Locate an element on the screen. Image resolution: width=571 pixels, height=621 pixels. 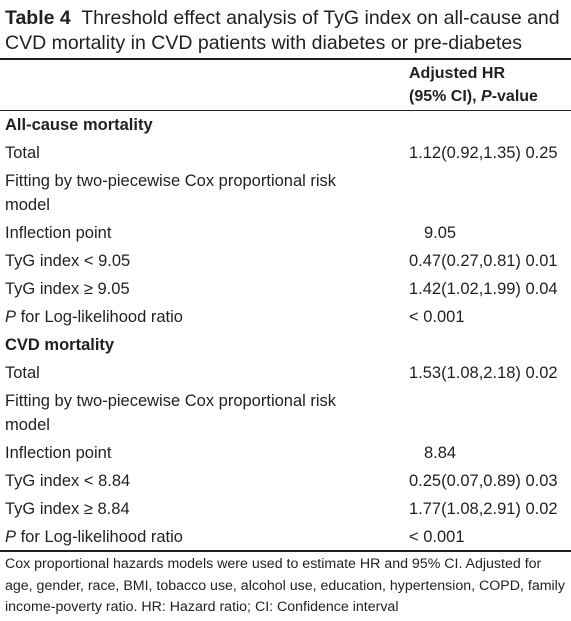
row-value: 1.53(1.08,2.18) 0.02 is located at coordinates (483, 373).